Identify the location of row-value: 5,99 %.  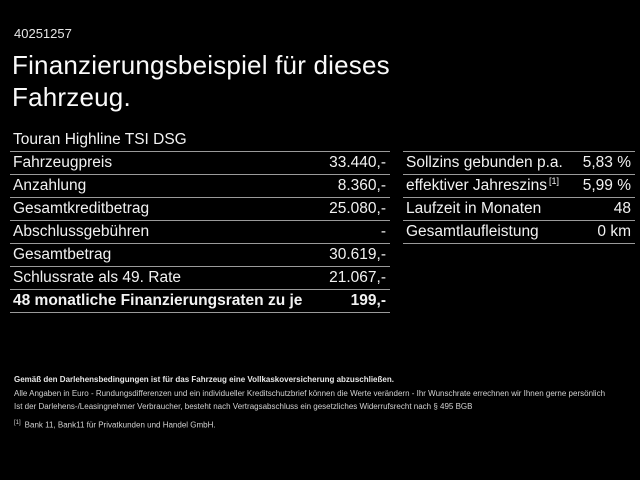
(606, 185).